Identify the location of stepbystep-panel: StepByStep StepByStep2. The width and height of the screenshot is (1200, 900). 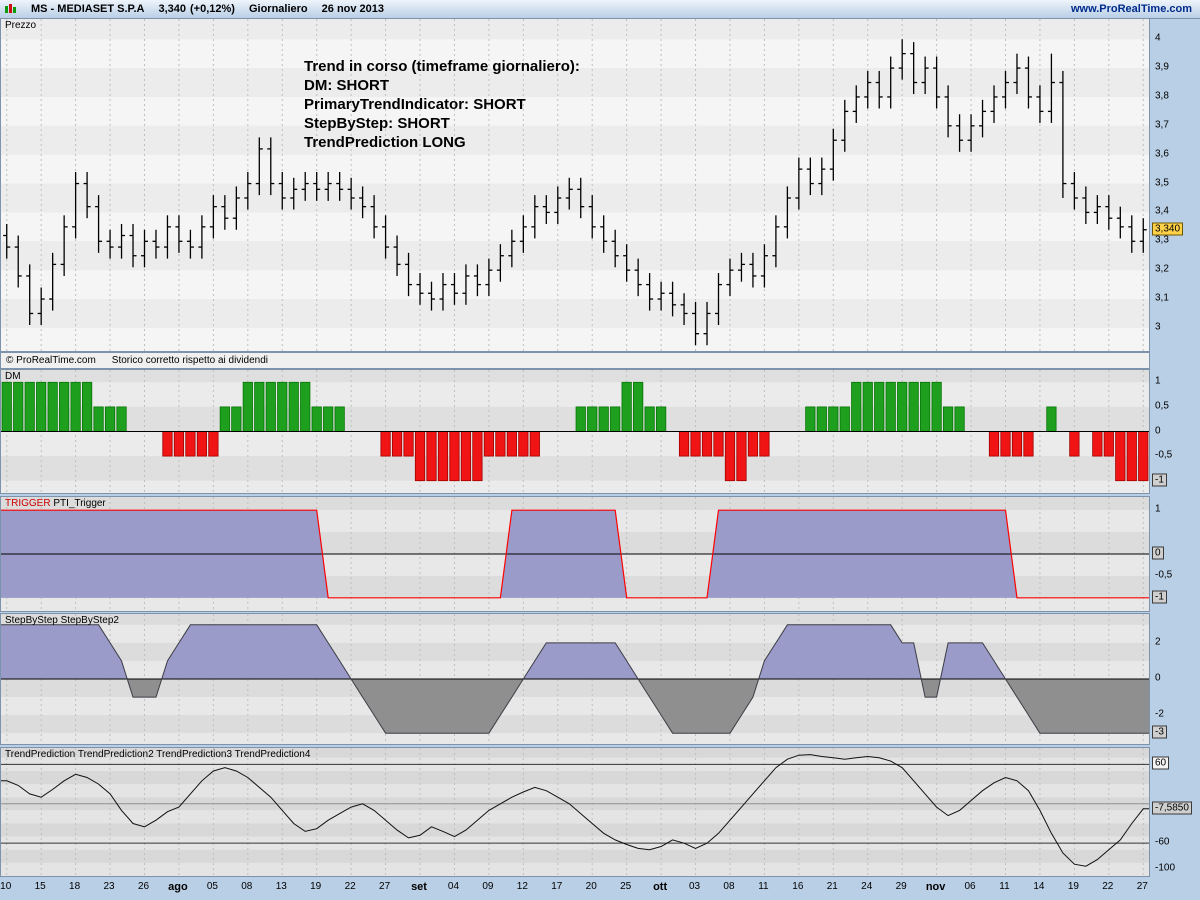
(575, 679).